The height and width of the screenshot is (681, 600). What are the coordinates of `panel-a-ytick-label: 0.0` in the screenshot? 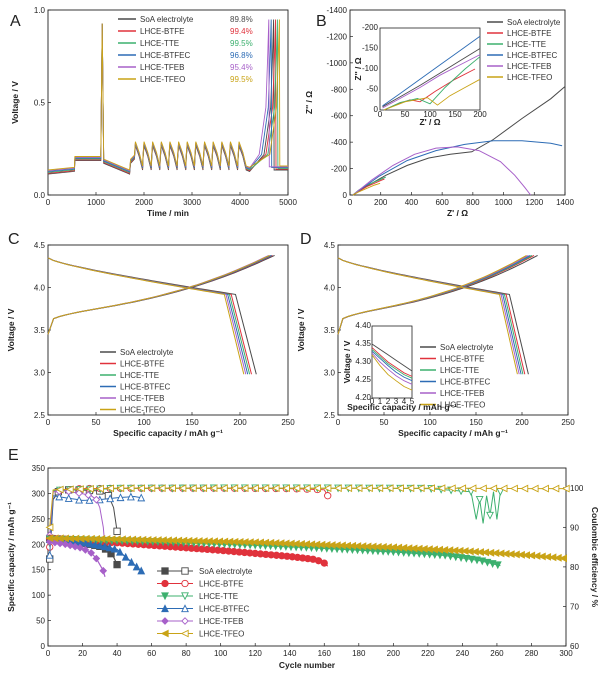 It's located at (40, 195).